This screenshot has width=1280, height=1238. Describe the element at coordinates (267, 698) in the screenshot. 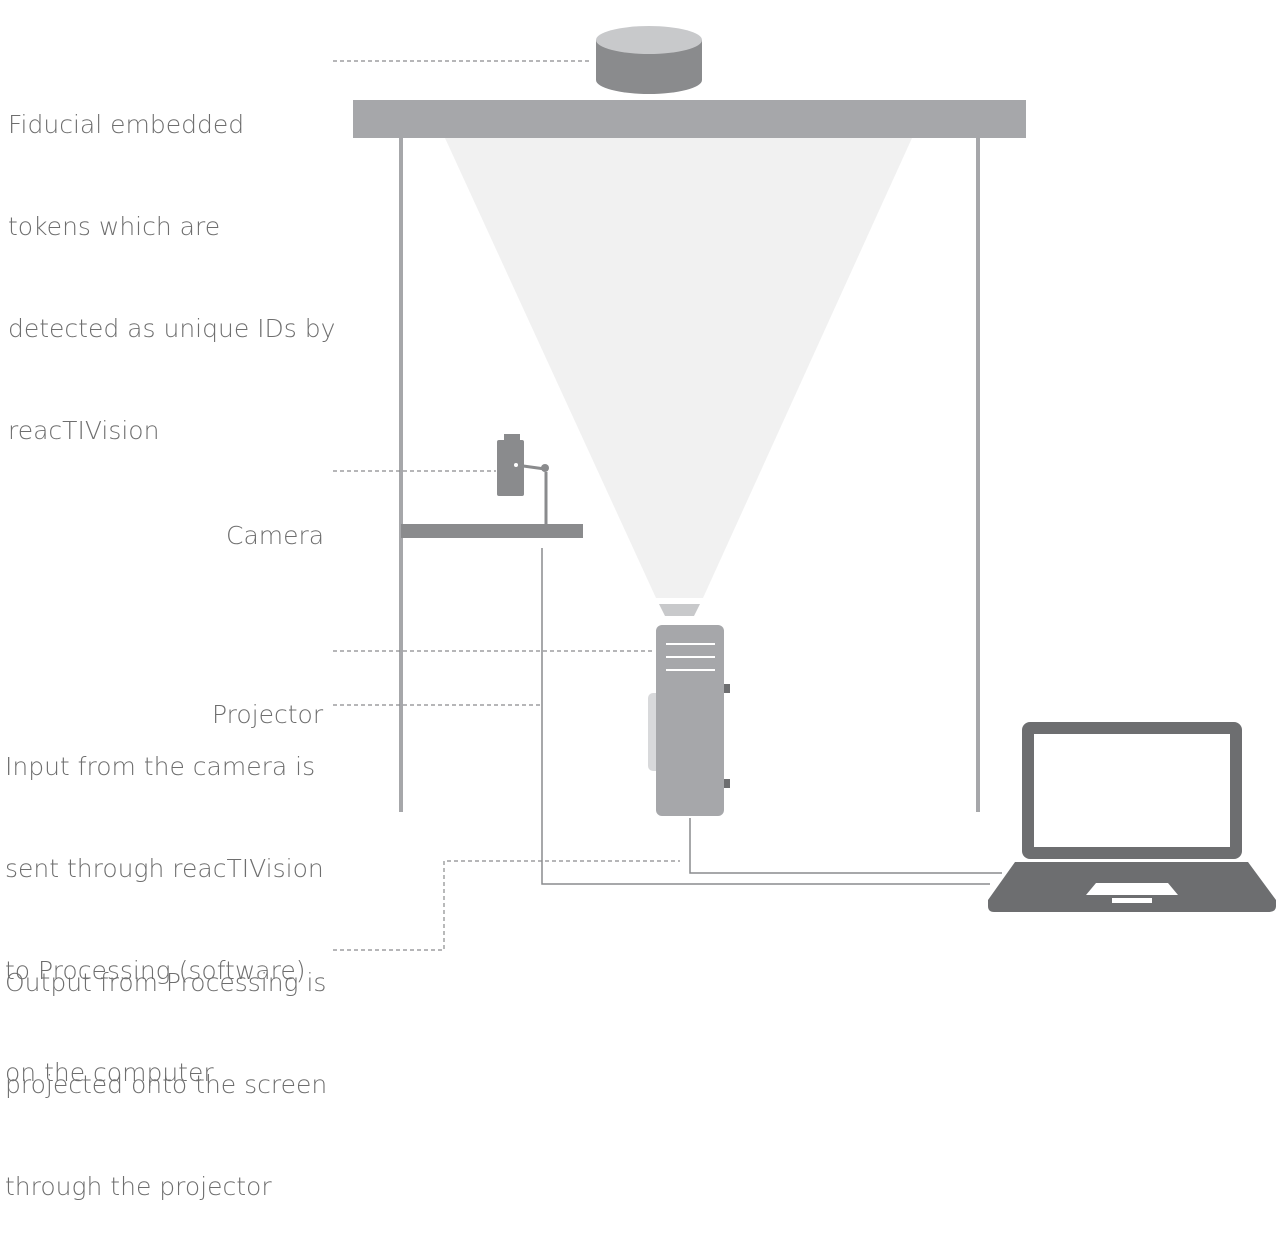

I see `projector-label: Projector` at that location.